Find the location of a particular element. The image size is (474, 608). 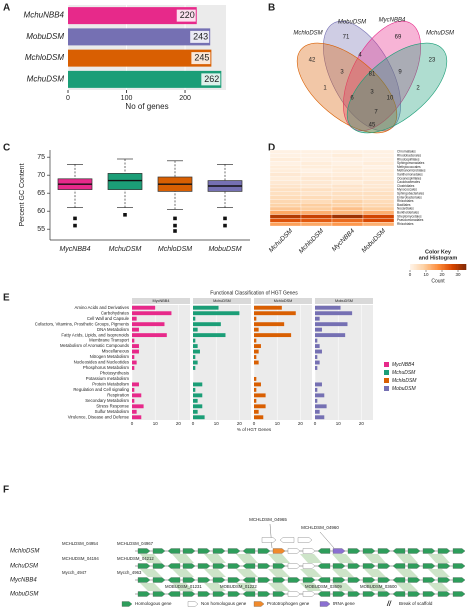

venn-count: 1 is located at coordinates (325, 89).